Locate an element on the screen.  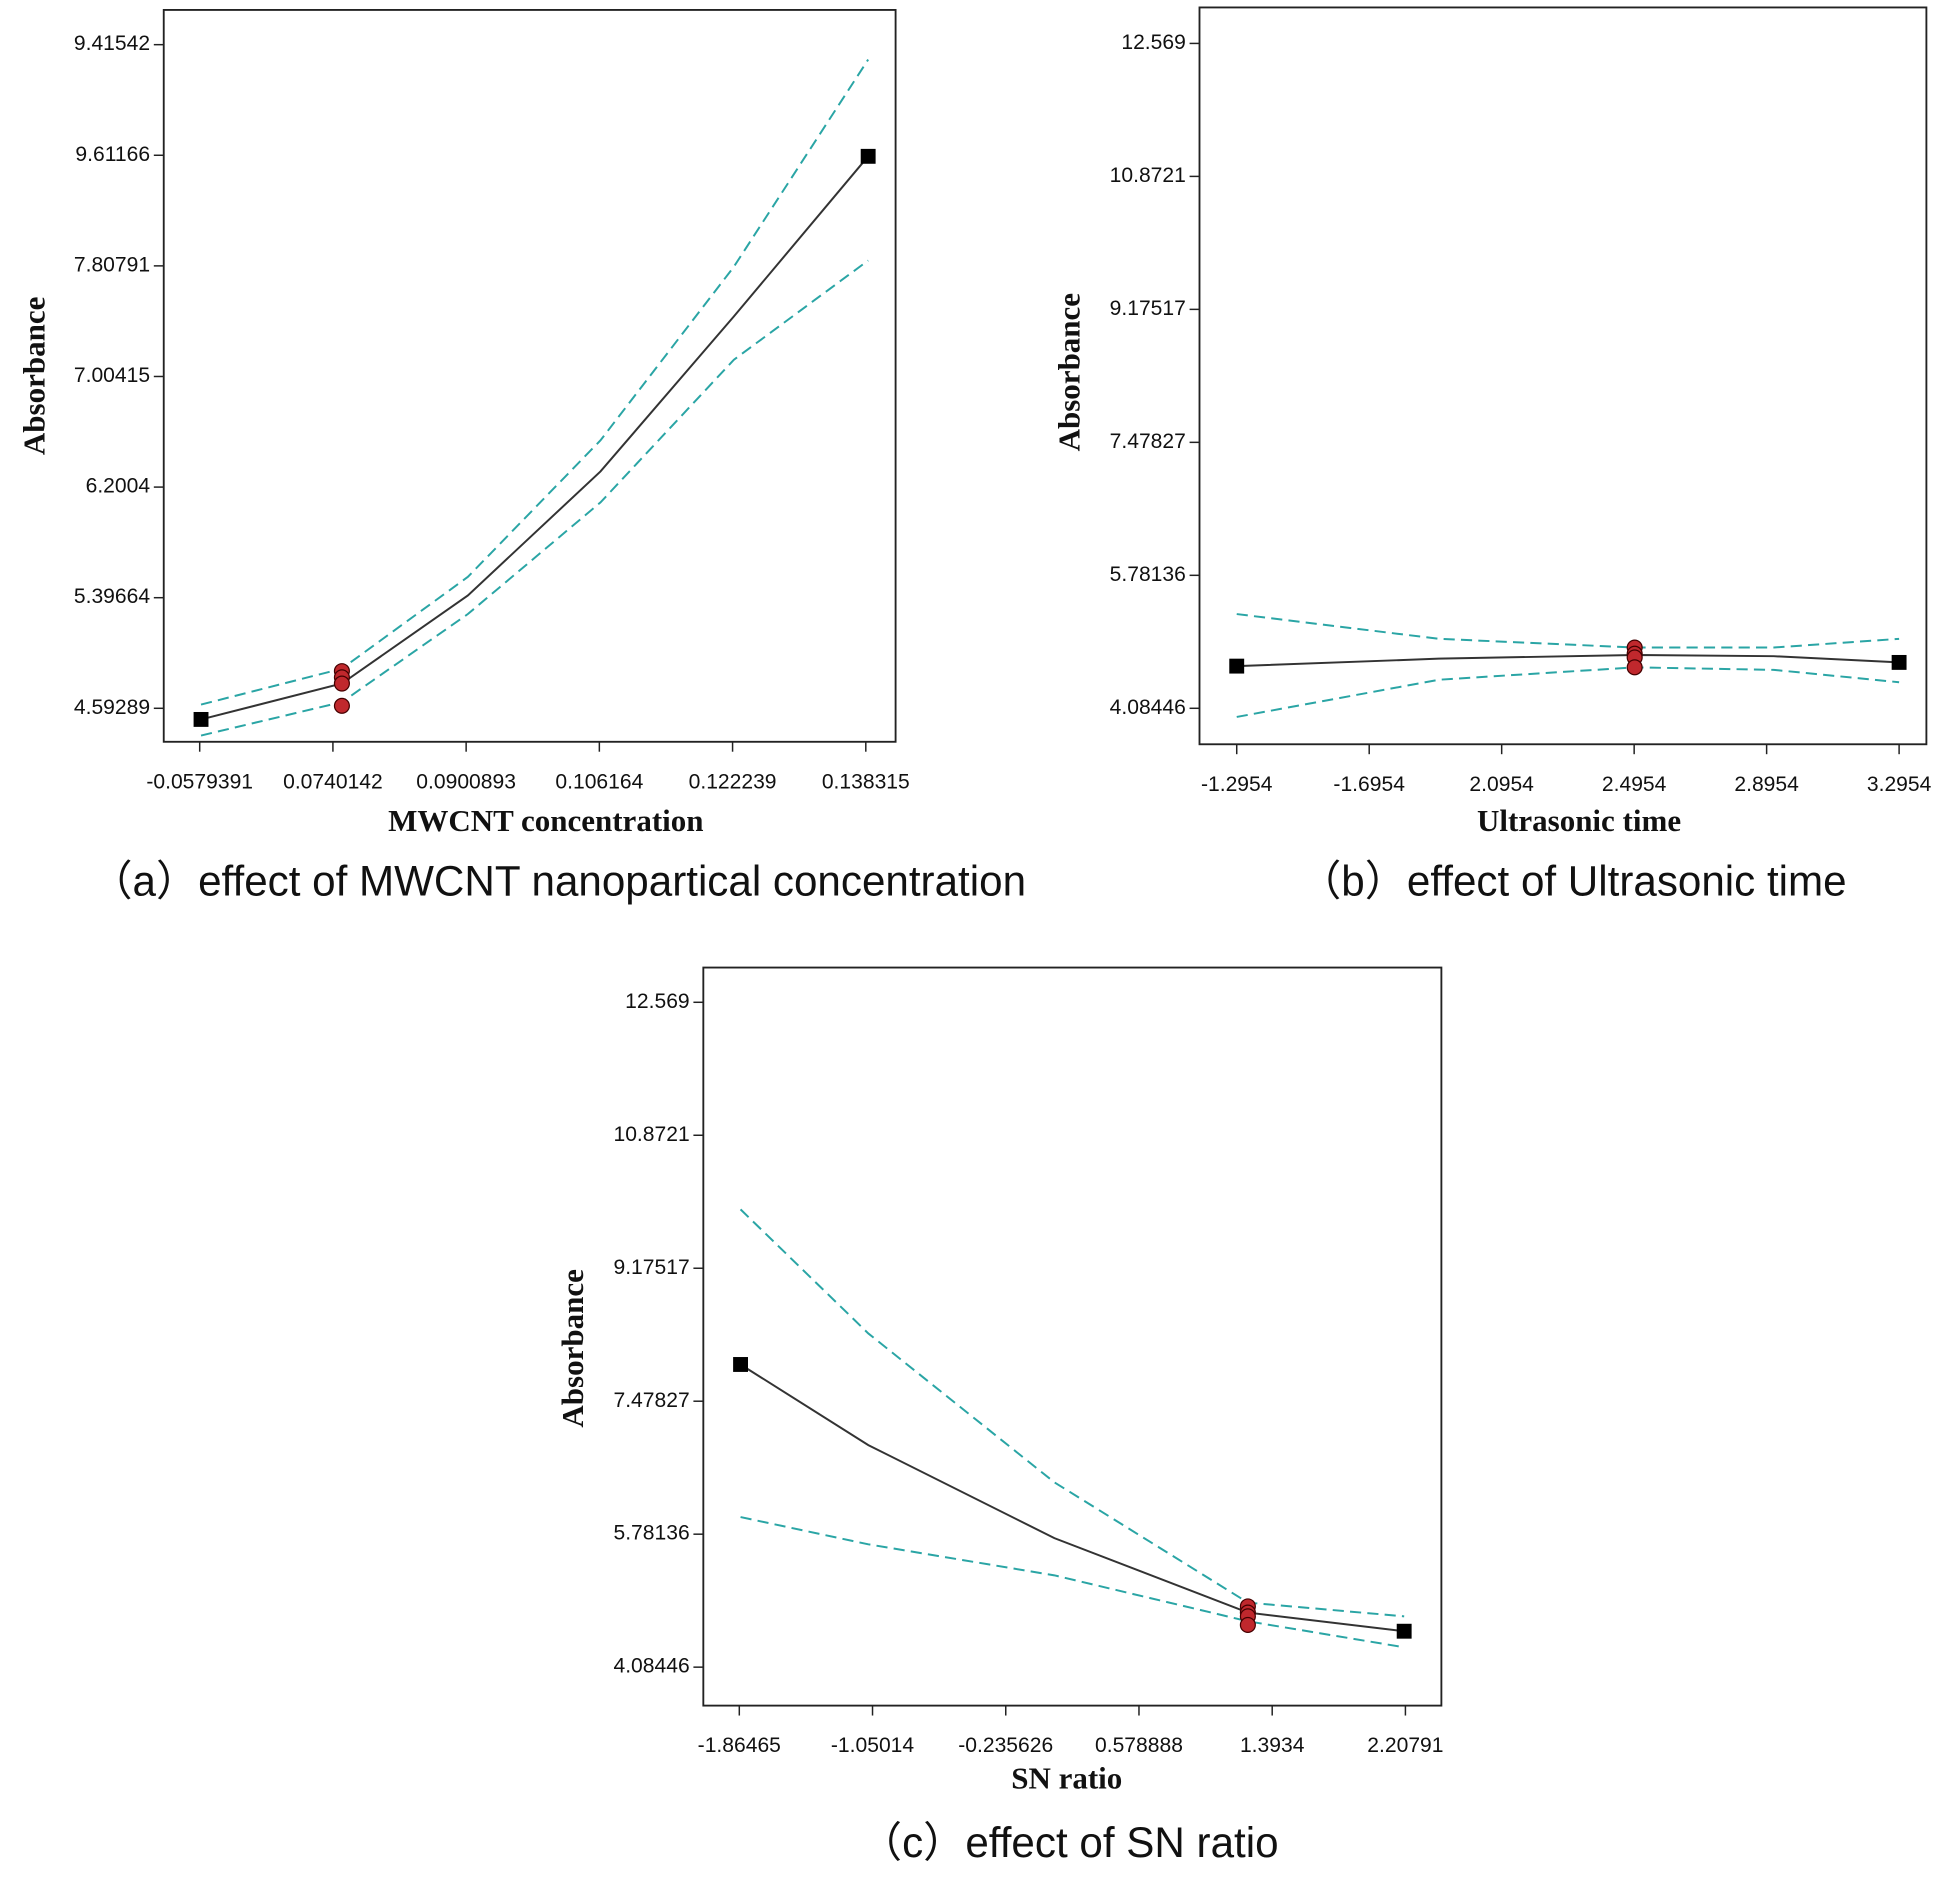
x-tick-label: -1.2954 is located at coordinates (1237, 784).